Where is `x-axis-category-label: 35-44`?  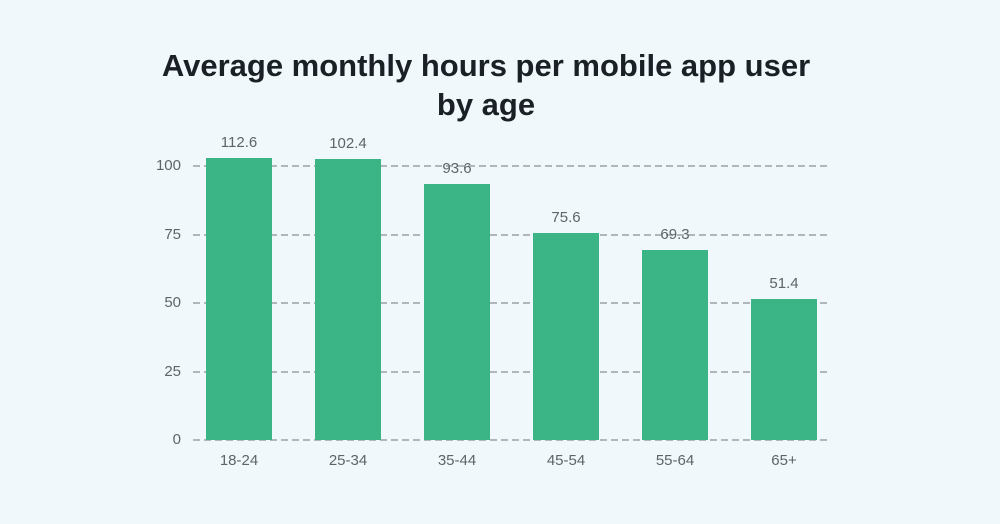
x-axis-category-label: 35-44 is located at coordinates (457, 460).